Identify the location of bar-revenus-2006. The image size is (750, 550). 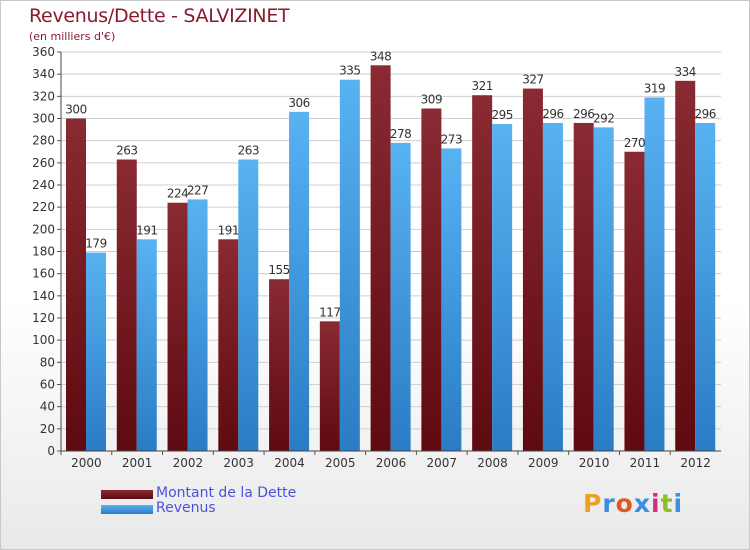
(400, 296).